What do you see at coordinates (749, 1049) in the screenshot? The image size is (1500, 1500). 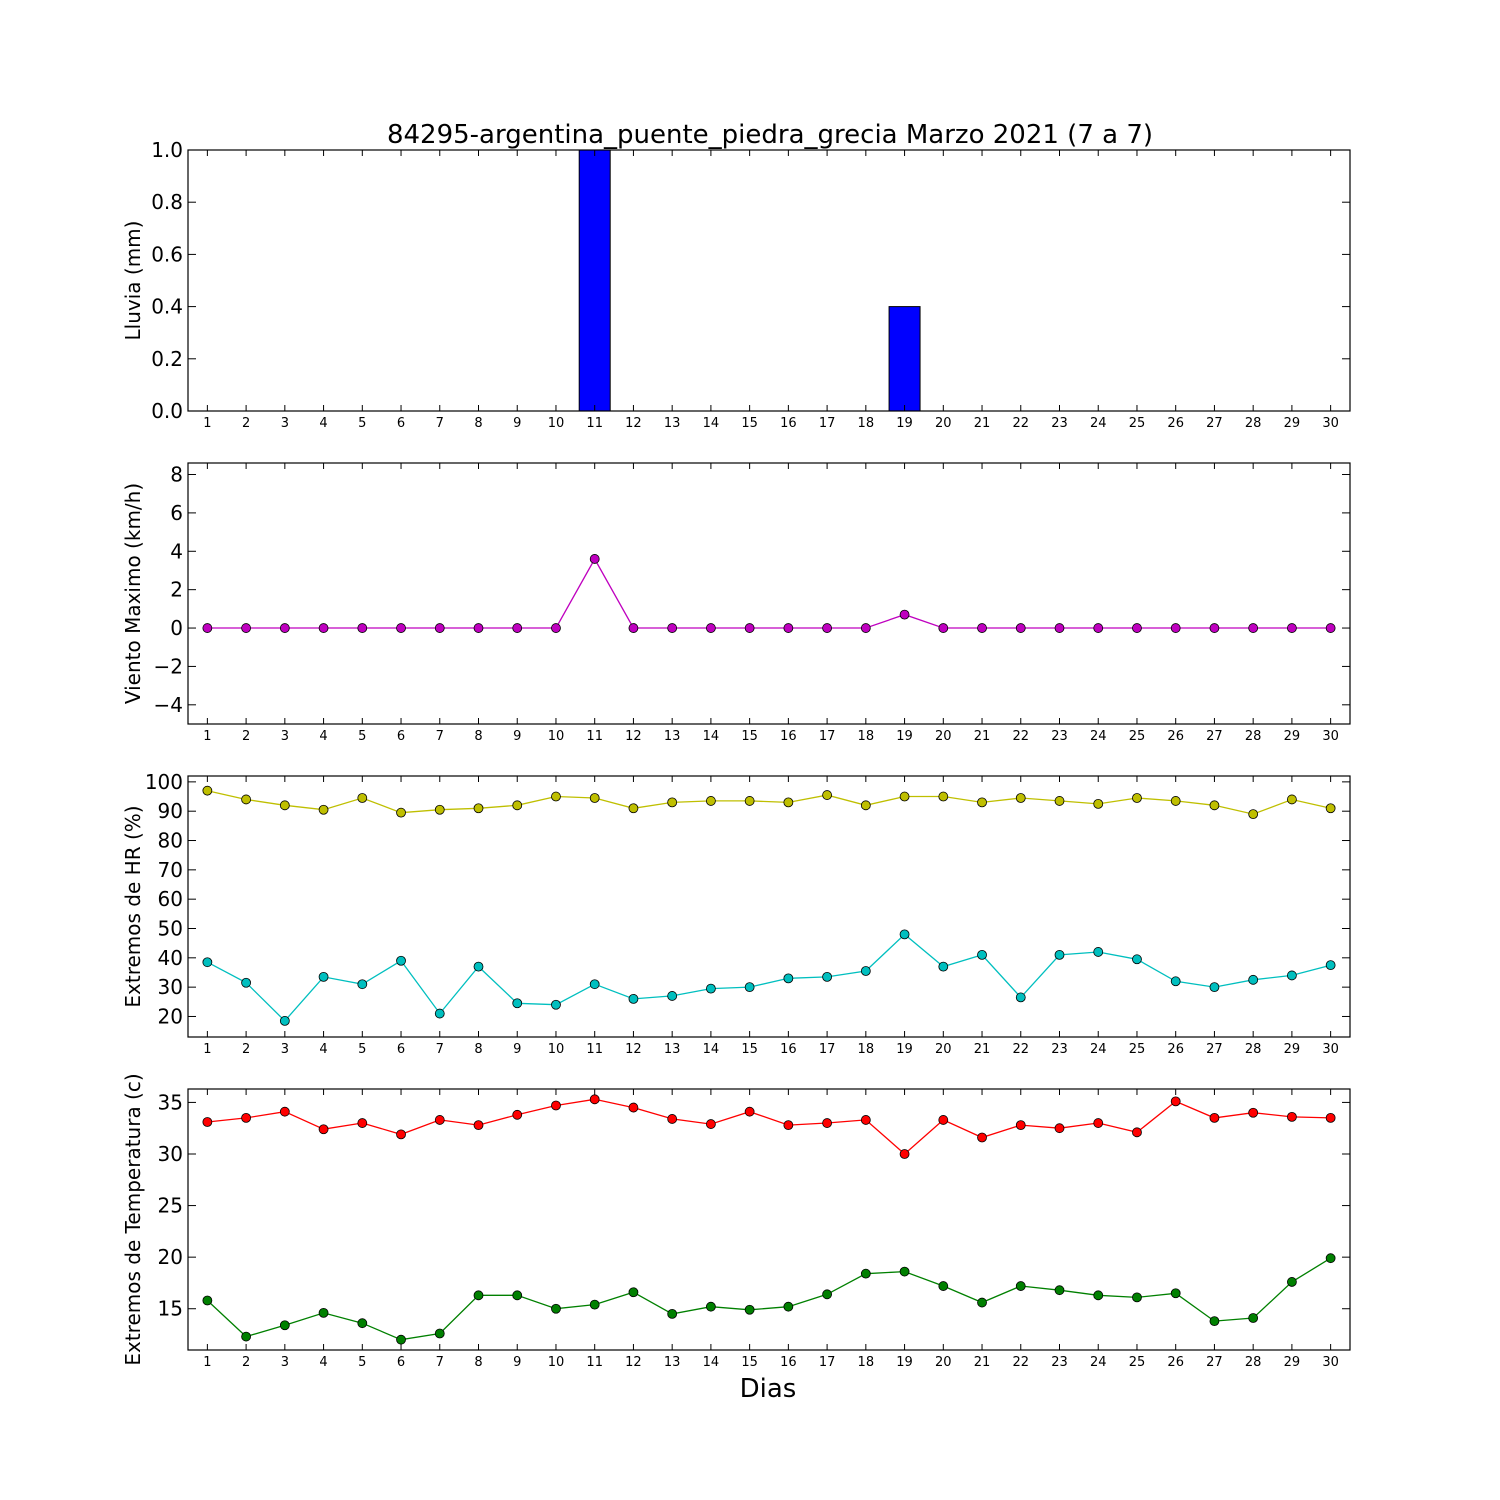 I see `humidity-xtick-label: 15` at bounding box center [749, 1049].